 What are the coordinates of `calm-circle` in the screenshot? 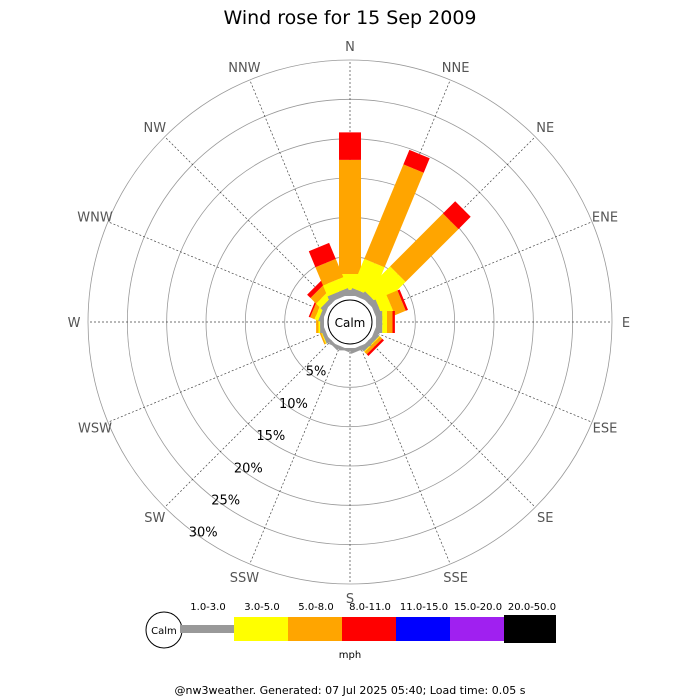 It's located at (350, 322).